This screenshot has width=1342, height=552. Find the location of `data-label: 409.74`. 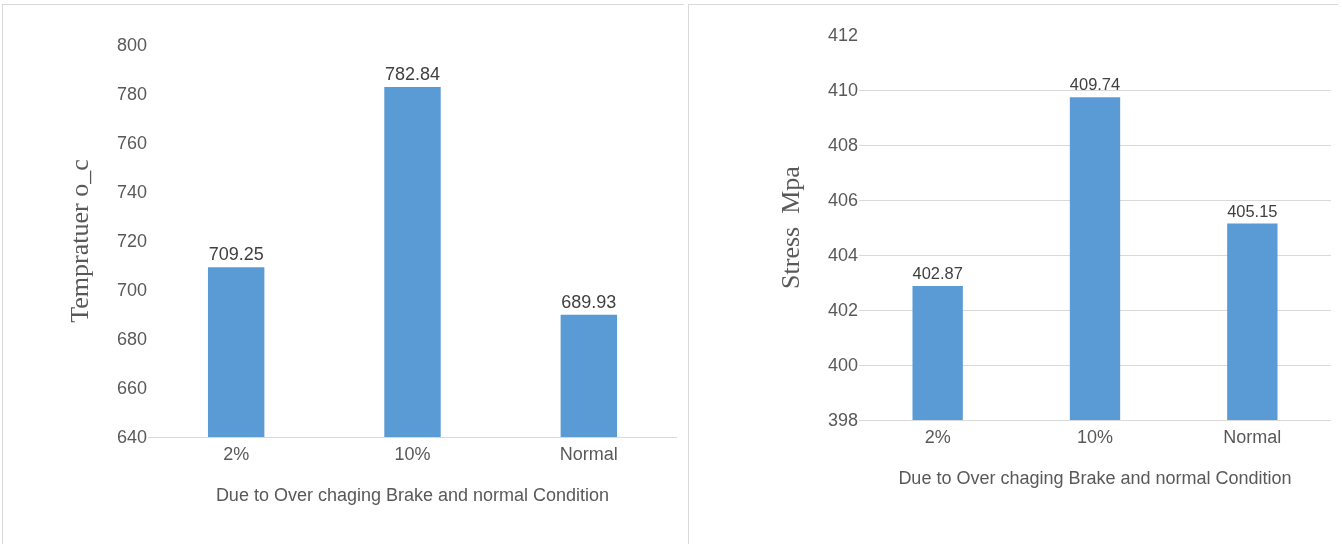

data-label: 409.74 is located at coordinates (1095, 84).